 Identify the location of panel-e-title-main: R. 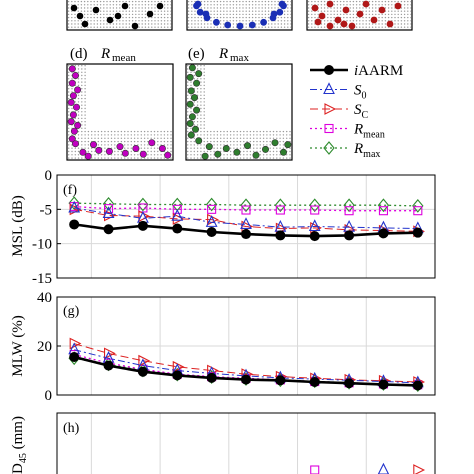
(223, 54).